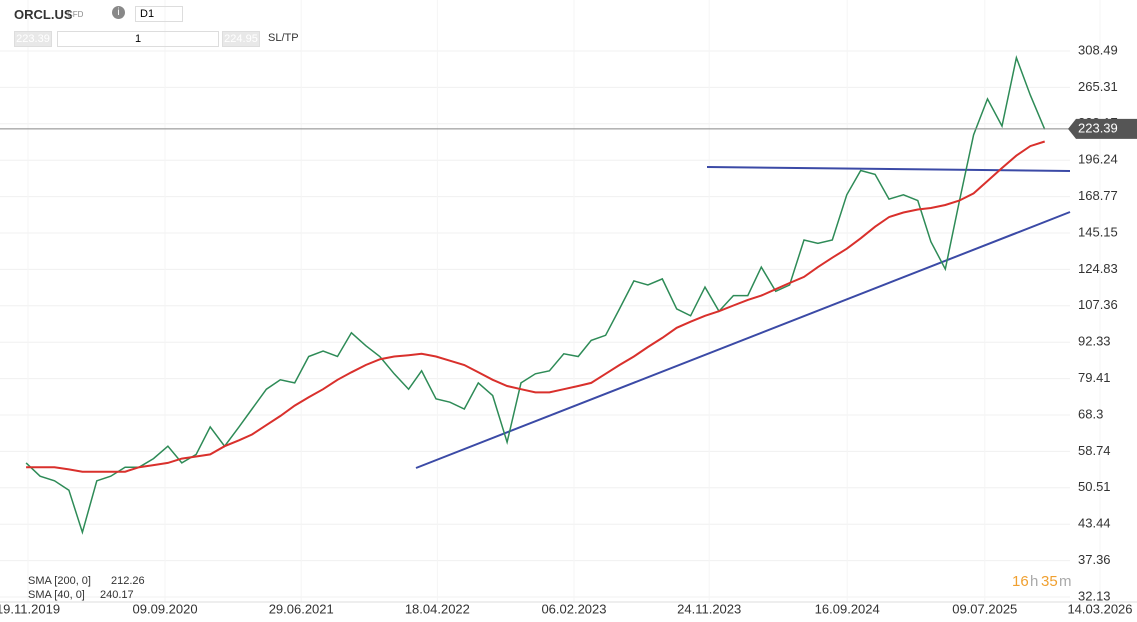 This screenshot has width=1137, height=622. I want to click on x-tick-label: 06.02.2023, so click(573, 608).